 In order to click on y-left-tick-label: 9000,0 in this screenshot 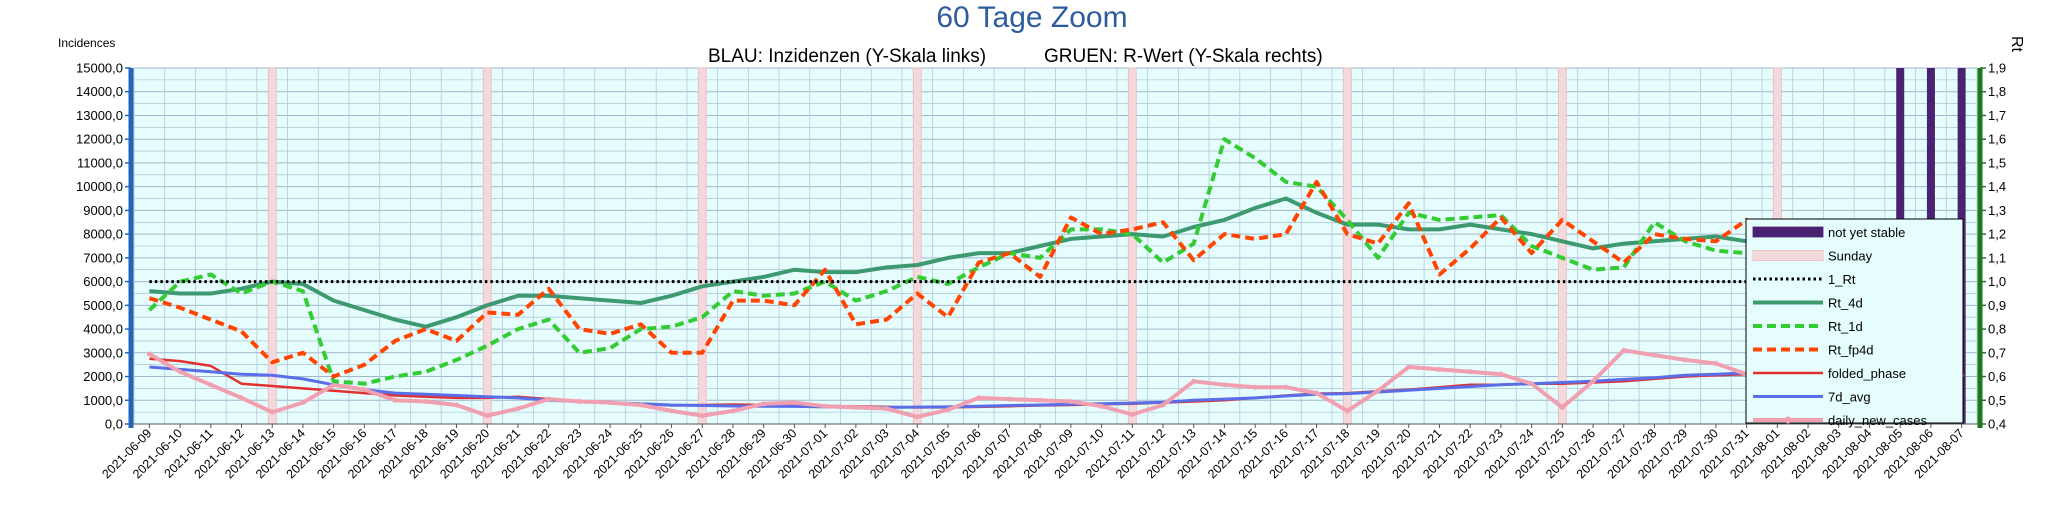, I will do `click(103, 210)`.